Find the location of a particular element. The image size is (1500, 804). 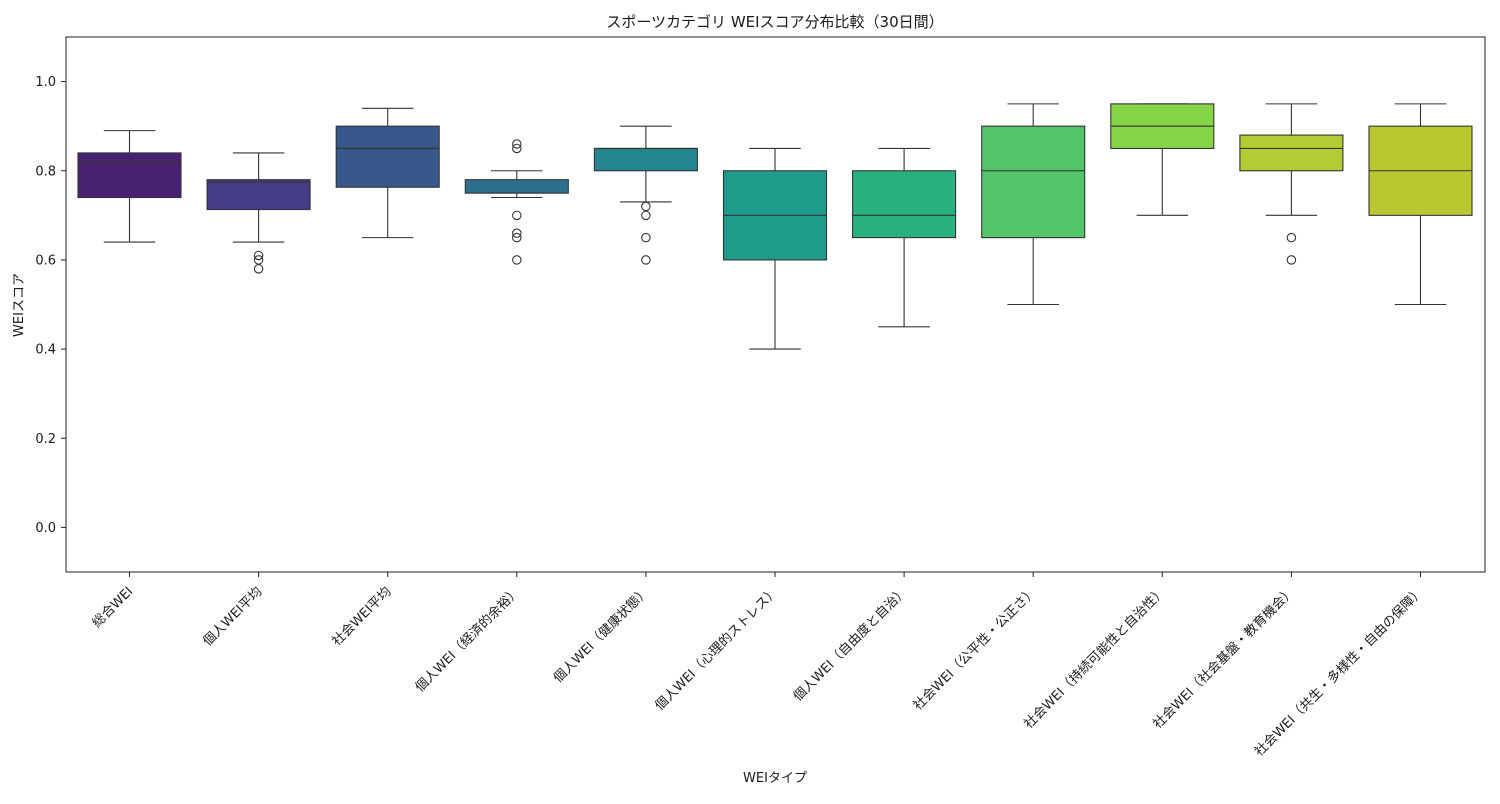

x-tick-label: 個人WEI（心理的ストレス） is located at coordinates (717, 649).